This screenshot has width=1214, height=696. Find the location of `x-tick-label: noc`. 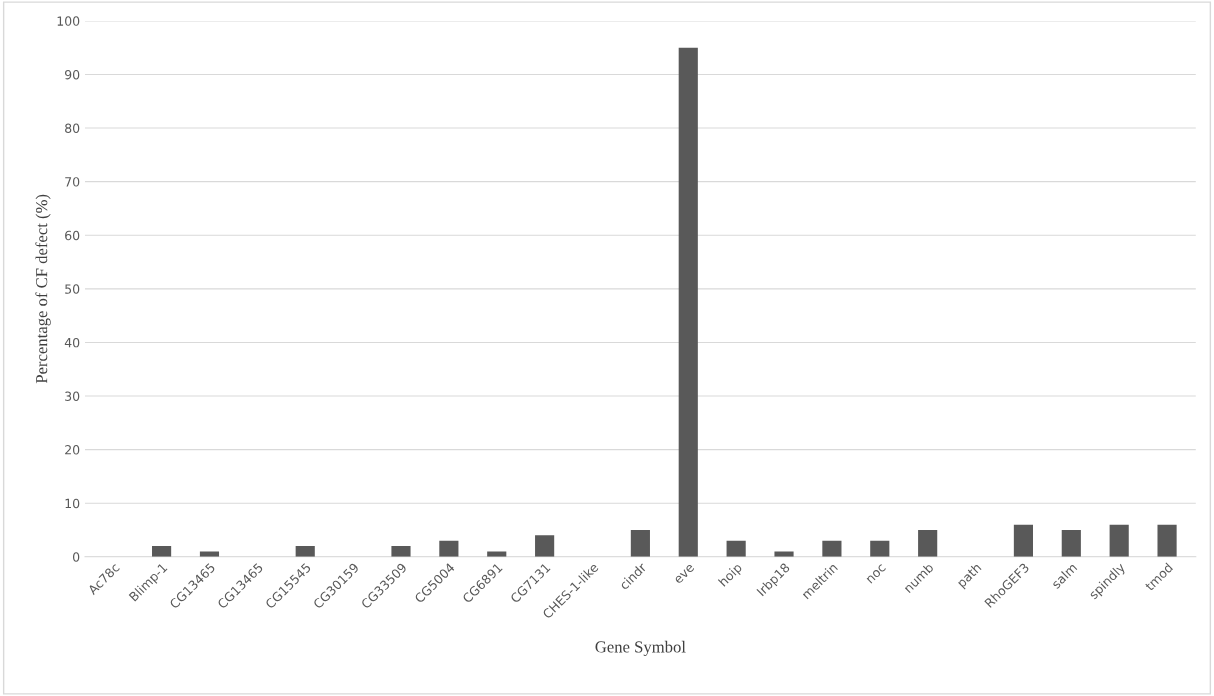

x-tick-label: noc is located at coordinates (876, 573).